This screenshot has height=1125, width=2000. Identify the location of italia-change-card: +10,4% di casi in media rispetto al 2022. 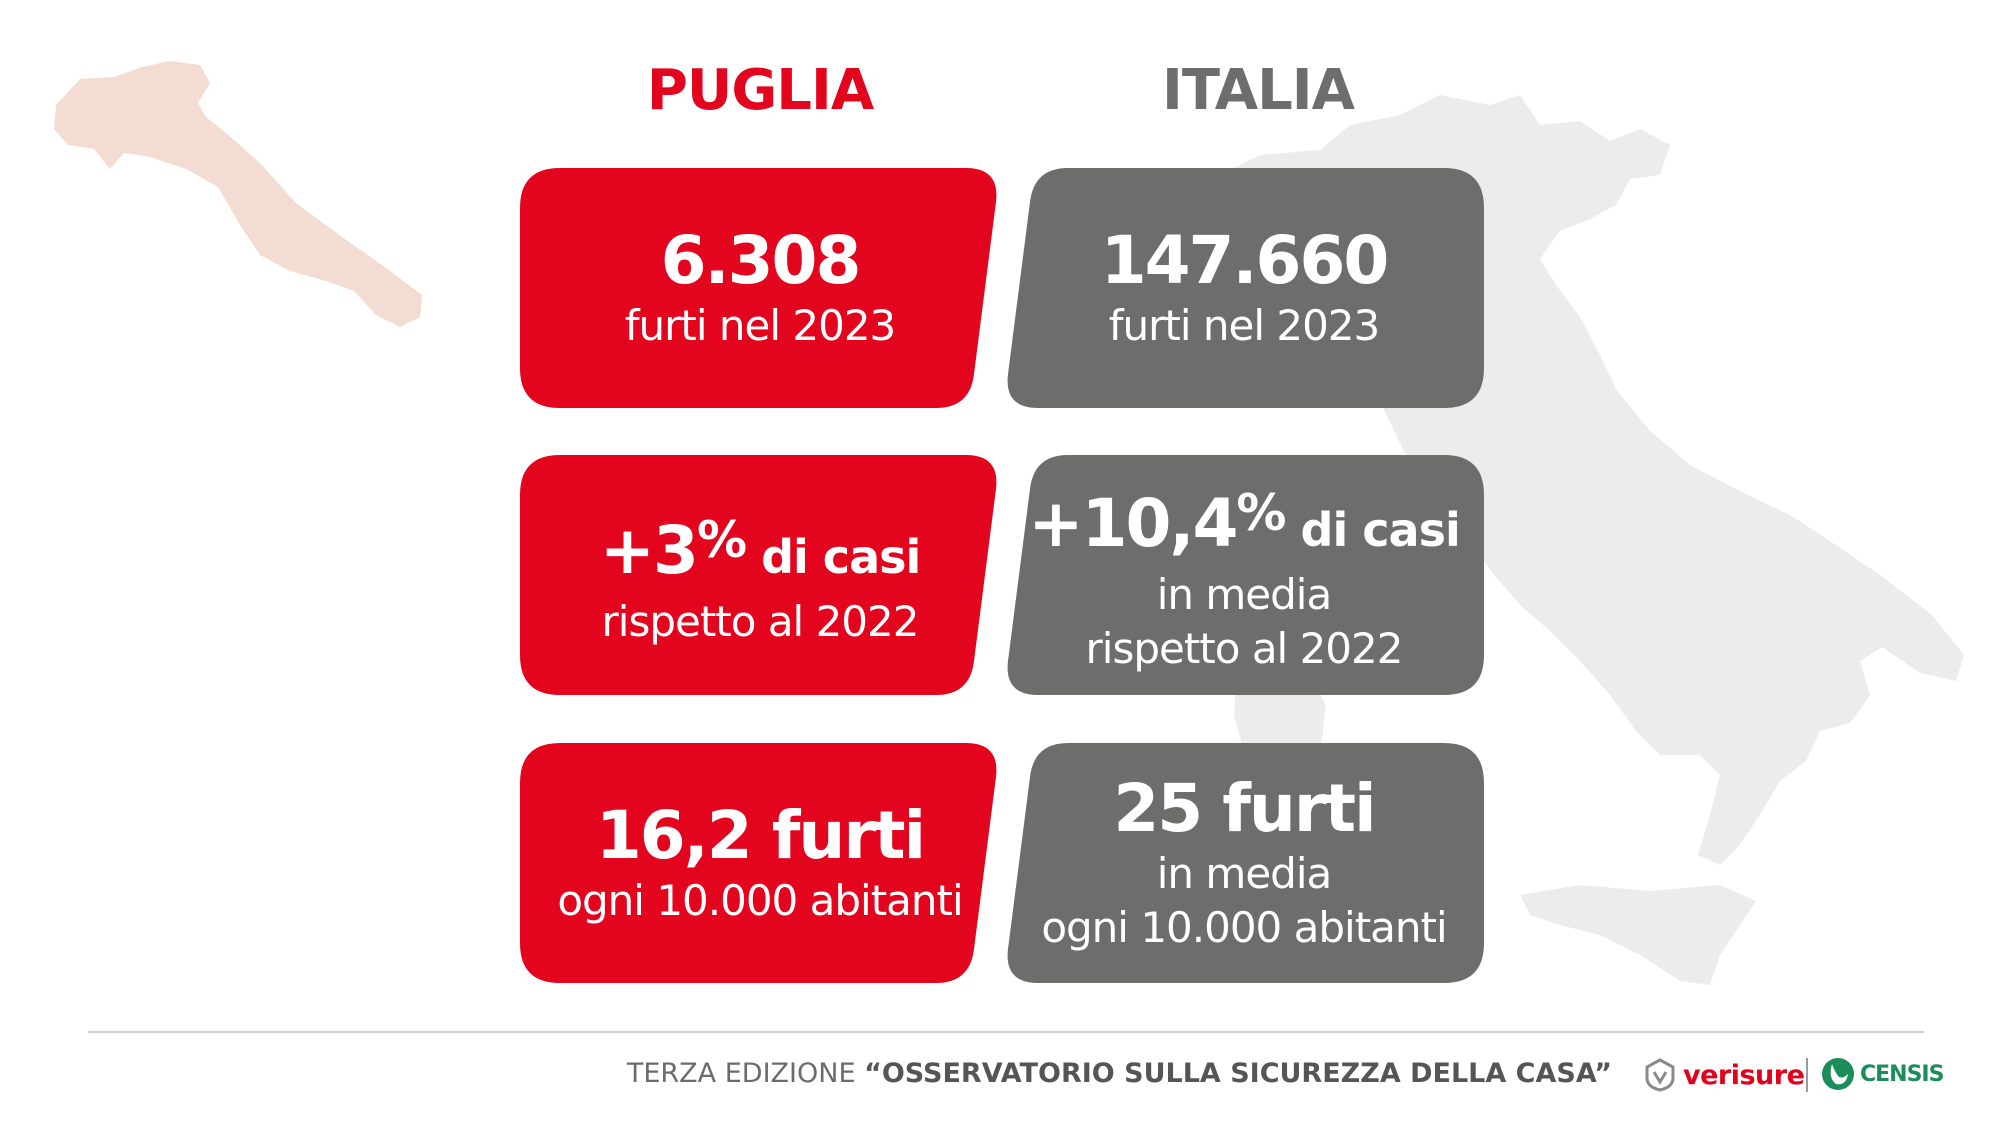
(1244, 575).